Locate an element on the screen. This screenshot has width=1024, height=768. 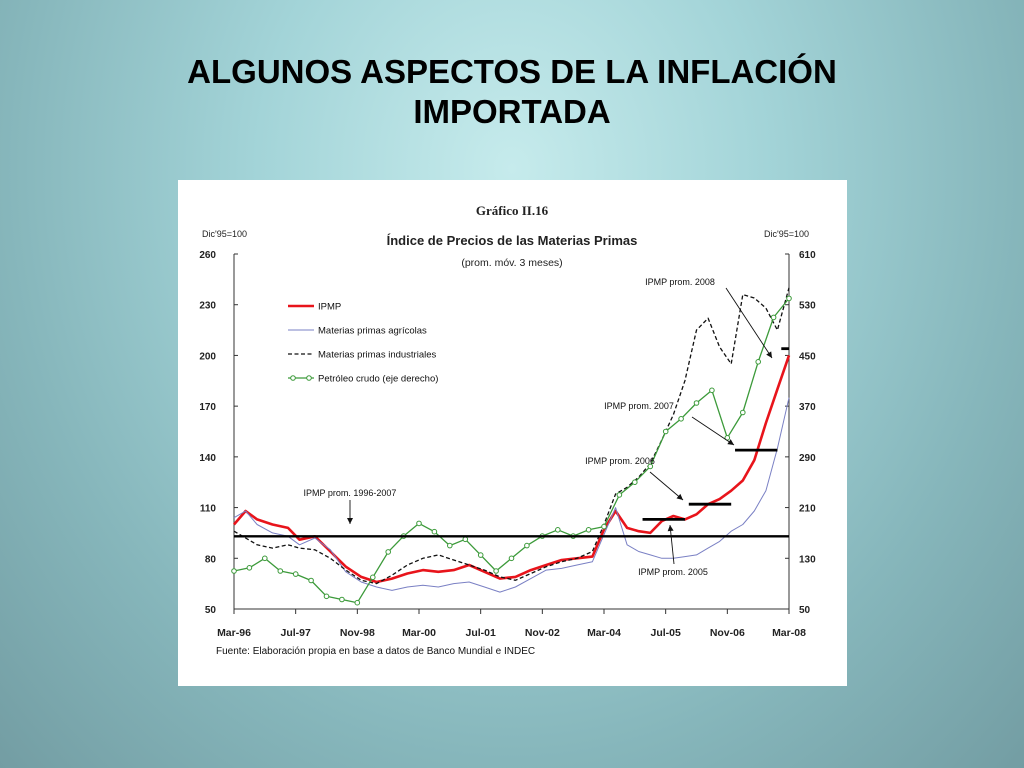
legend-label: Materias primas agrícolas is located at coordinates (372, 331).